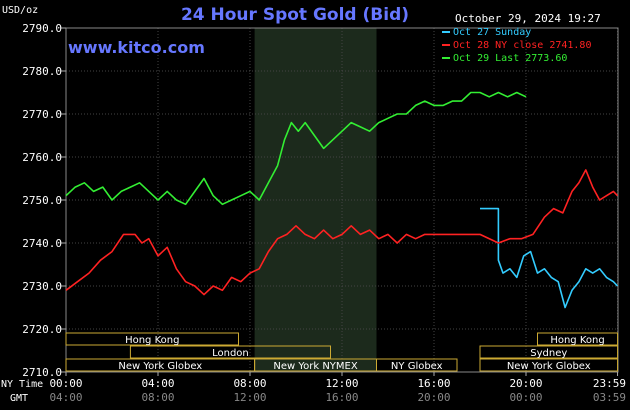 This screenshot has height=410, width=630. What do you see at coordinates (20, 10) in the screenshot?
I see `unit-label: USD/oz` at bounding box center [20, 10].